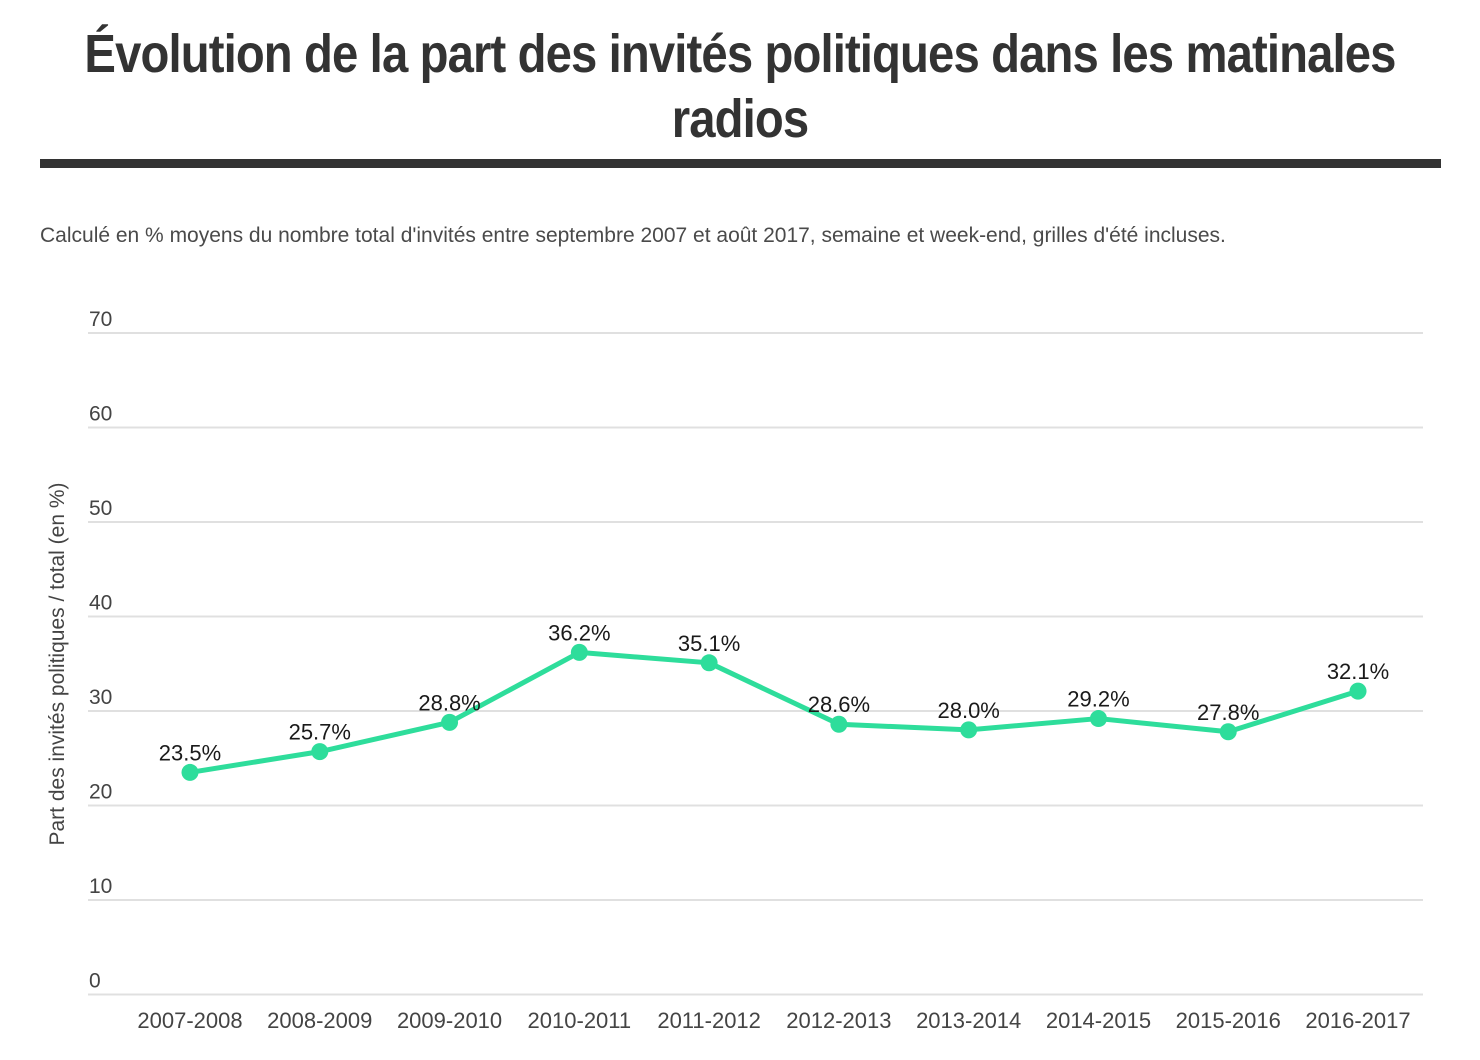 This screenshot has width=1480, height=1060. I want to click on x-tick-label: 2011-2012, so click(709, 1020).